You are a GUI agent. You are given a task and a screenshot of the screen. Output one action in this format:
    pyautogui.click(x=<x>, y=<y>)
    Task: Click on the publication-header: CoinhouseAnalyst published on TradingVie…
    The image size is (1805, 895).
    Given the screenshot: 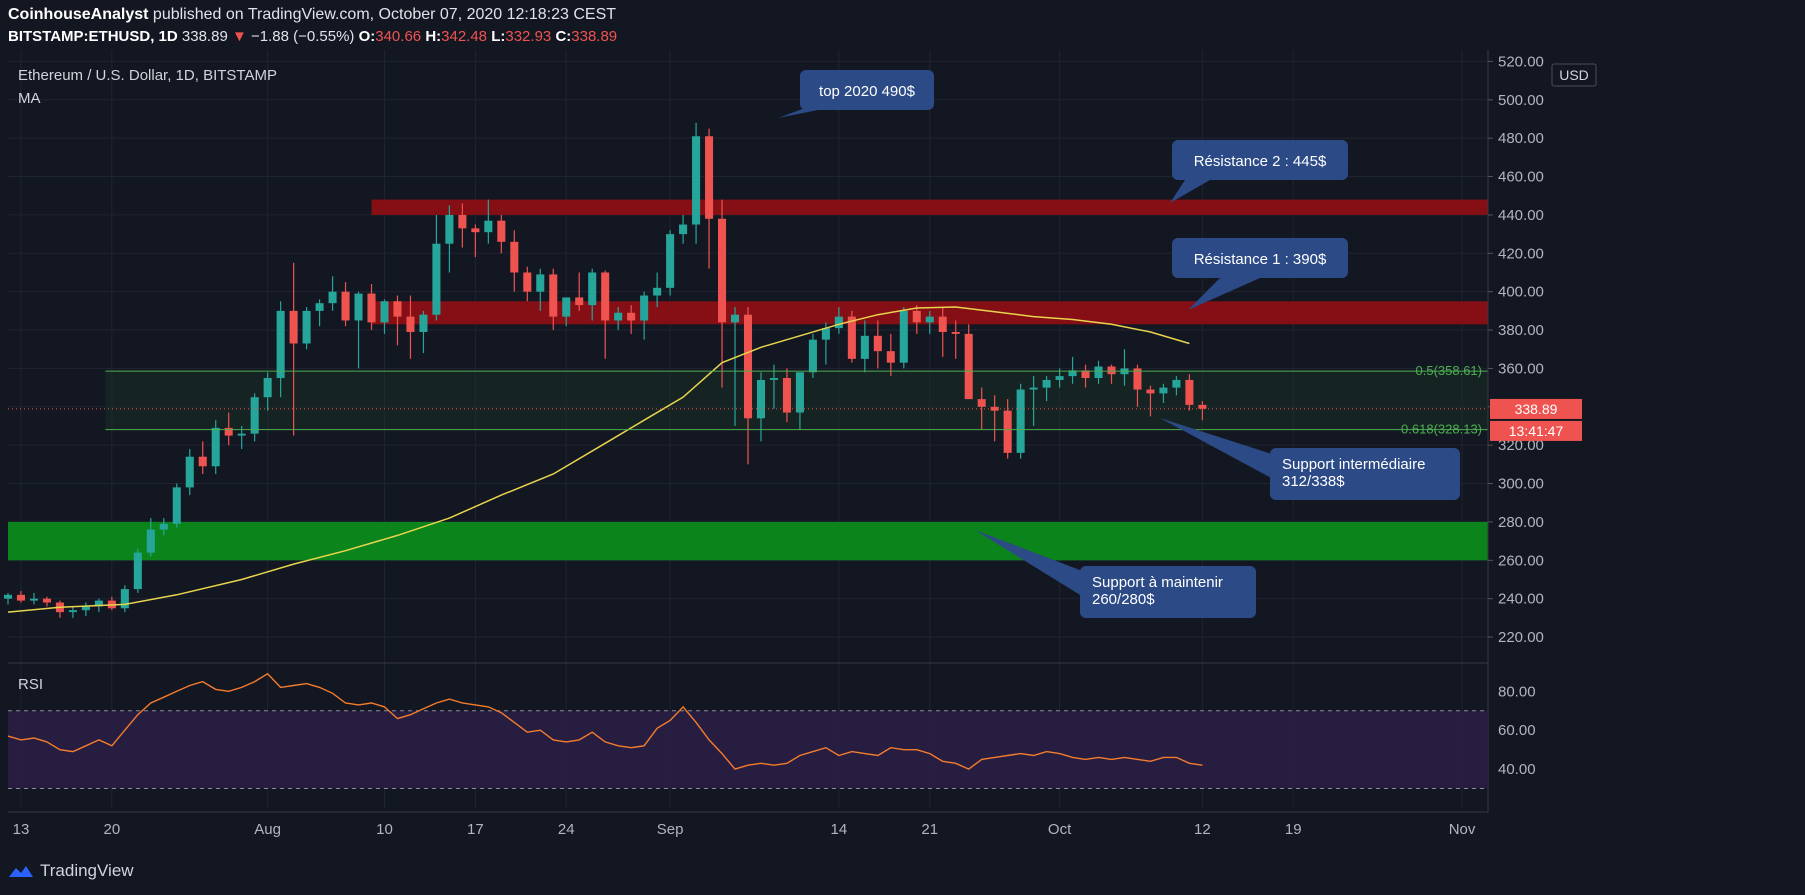 What is the action you would take?
    pyautogui.click(x=902, y=25)
    